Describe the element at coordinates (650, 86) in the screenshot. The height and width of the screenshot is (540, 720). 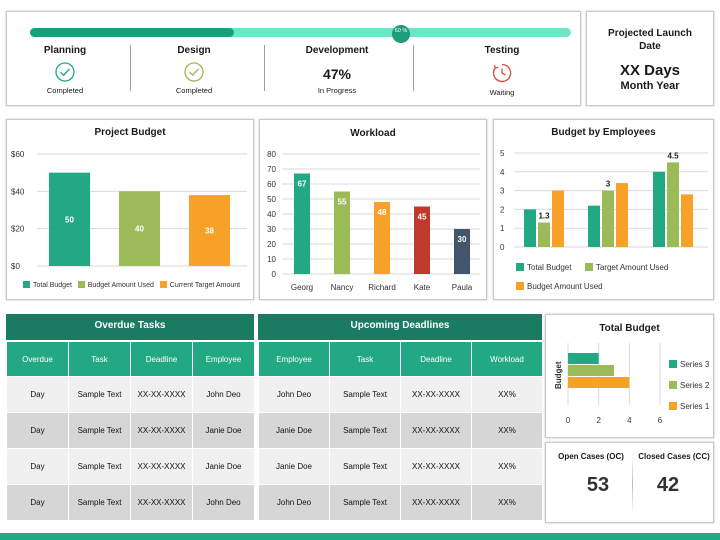
I see `launch-sub: Month Year` at that location.